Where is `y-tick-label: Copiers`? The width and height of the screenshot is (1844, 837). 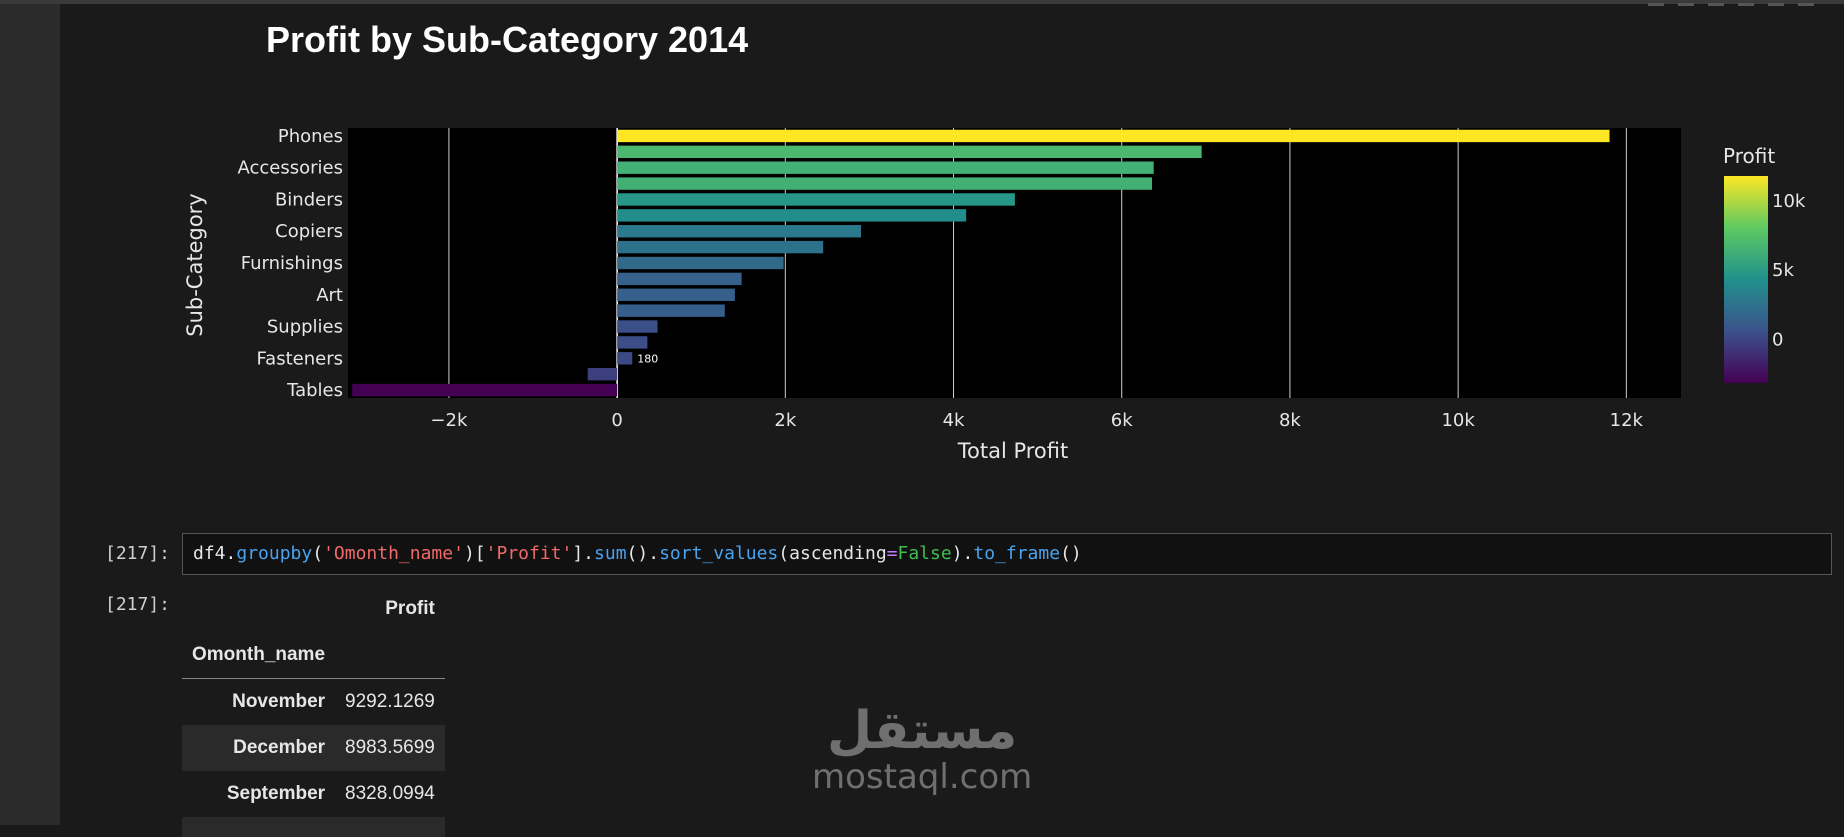
y-tick-label: Copiers is located at coordinates (309, 231).